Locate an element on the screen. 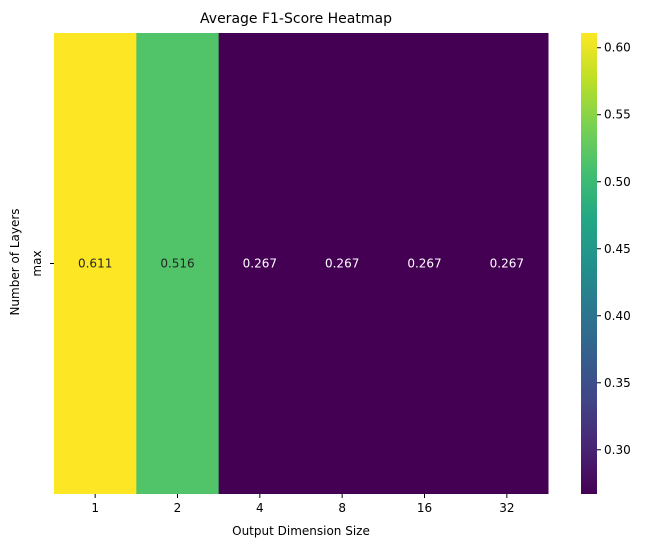  cell-value-label: 0.516 is located at coordinates (177, 264).